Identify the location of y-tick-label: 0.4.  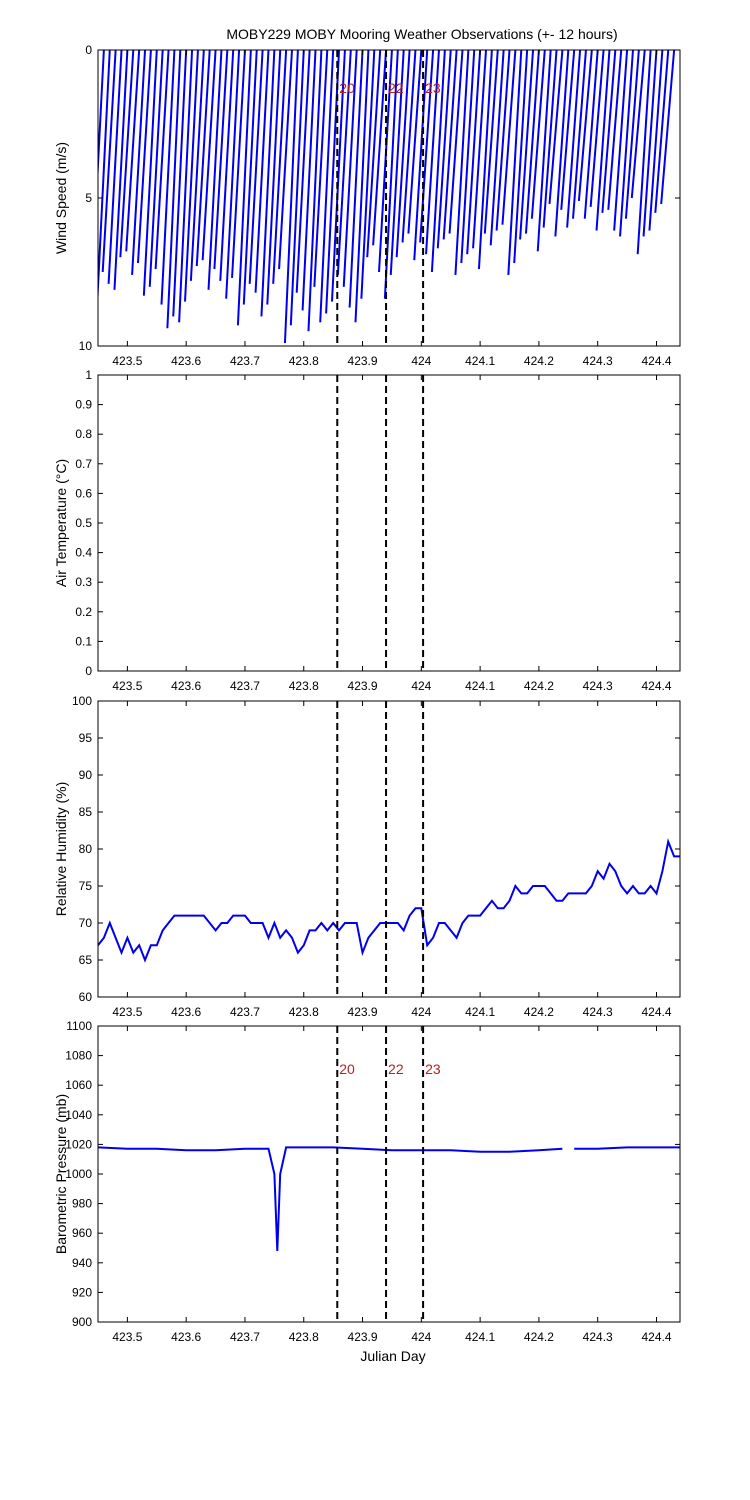
(83, 553).